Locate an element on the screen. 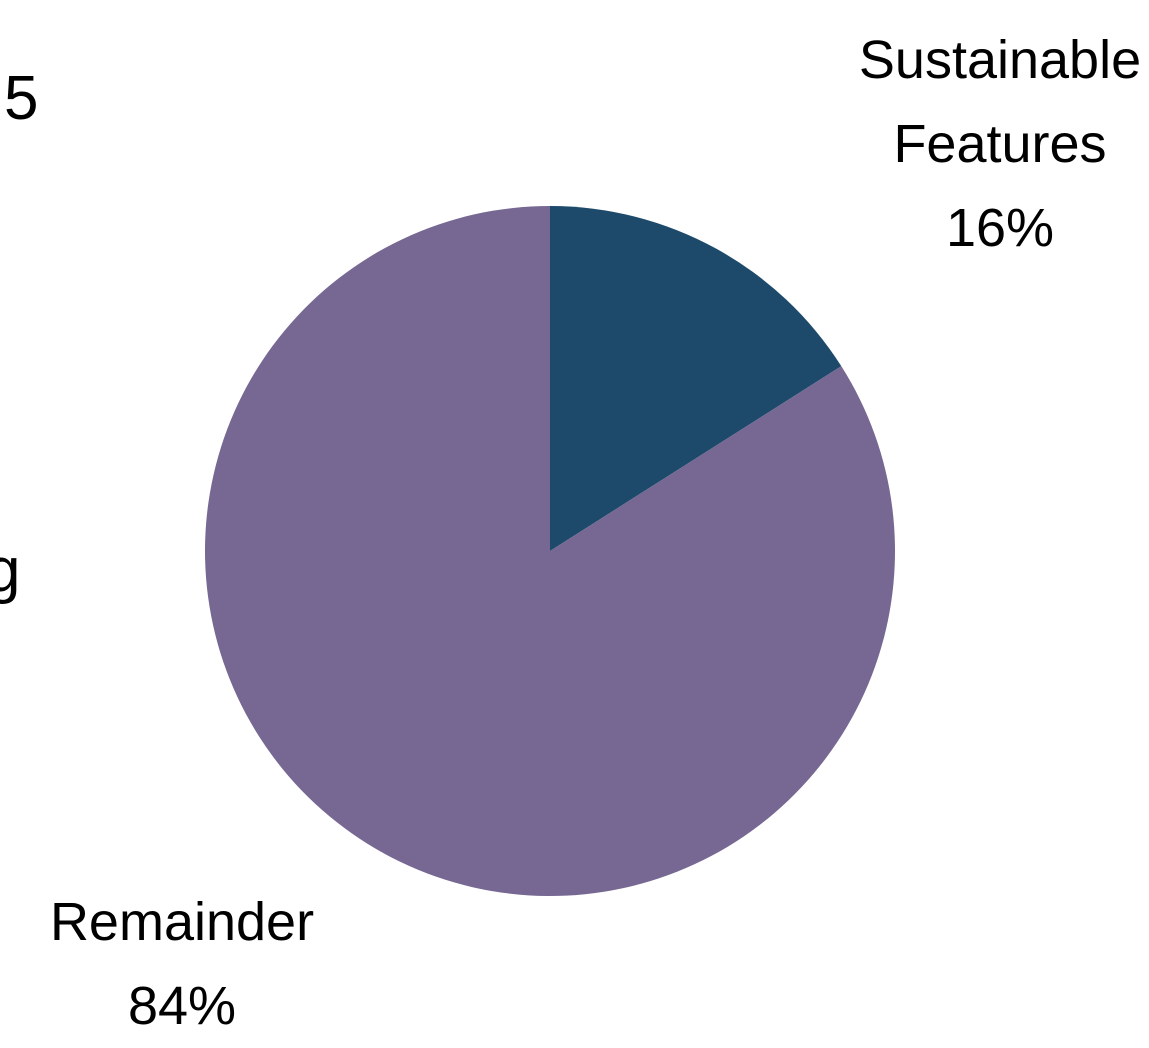  slice-percent: 84% is located at coordinates (182, 1006).